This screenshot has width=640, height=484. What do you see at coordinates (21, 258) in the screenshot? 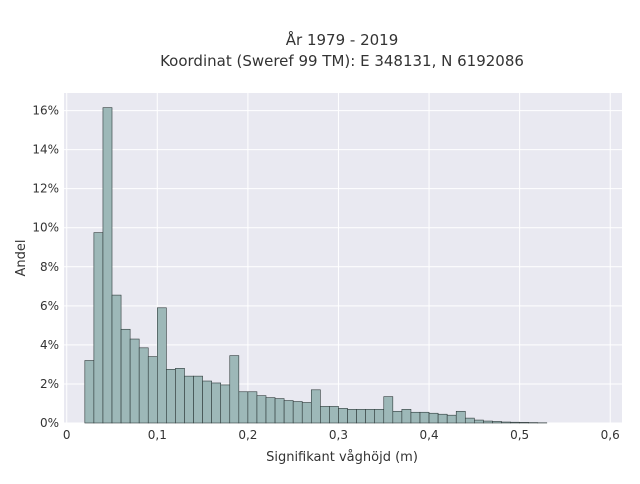
I see `y-axis-label: Andel` at bounding box center [21, 258].